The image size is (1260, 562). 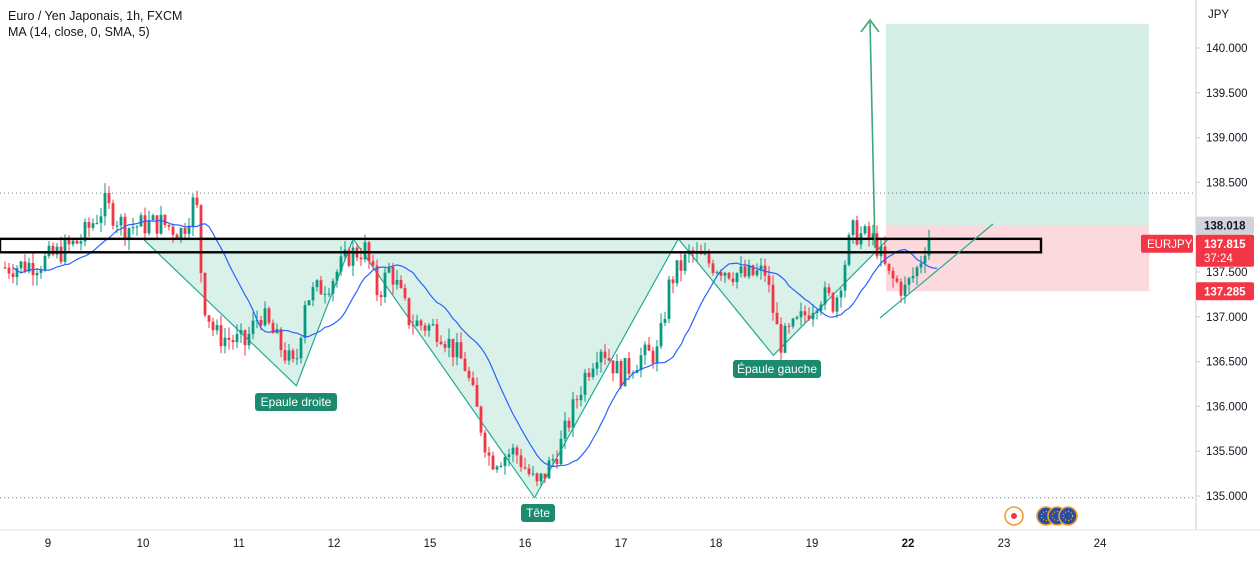 What do you see at coordinates (1225, 245) in the screenshot?
I see `last-price-text: 137.815` at bounding box center [1225, 245].